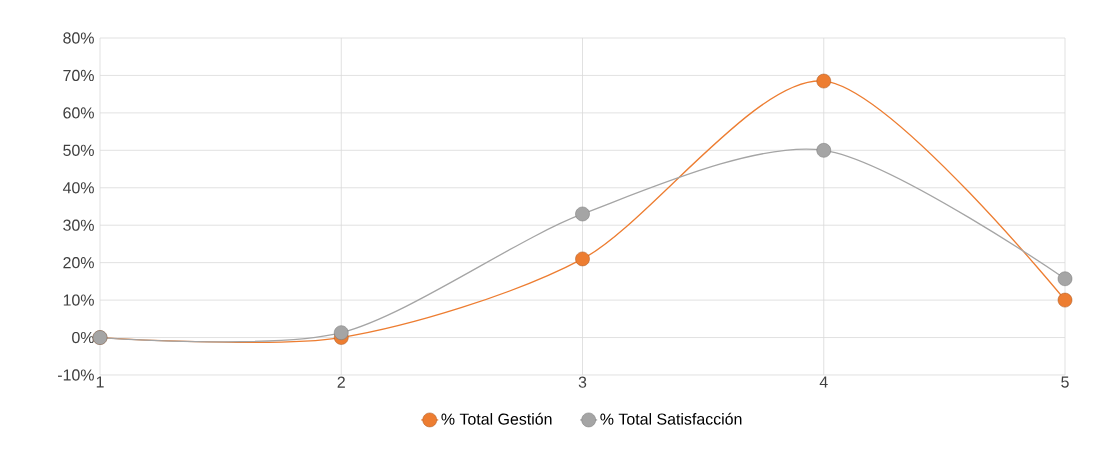 This screenshot has width=1096, height=457. I want to click on y-tick-label: 20%, so click(78, 263).